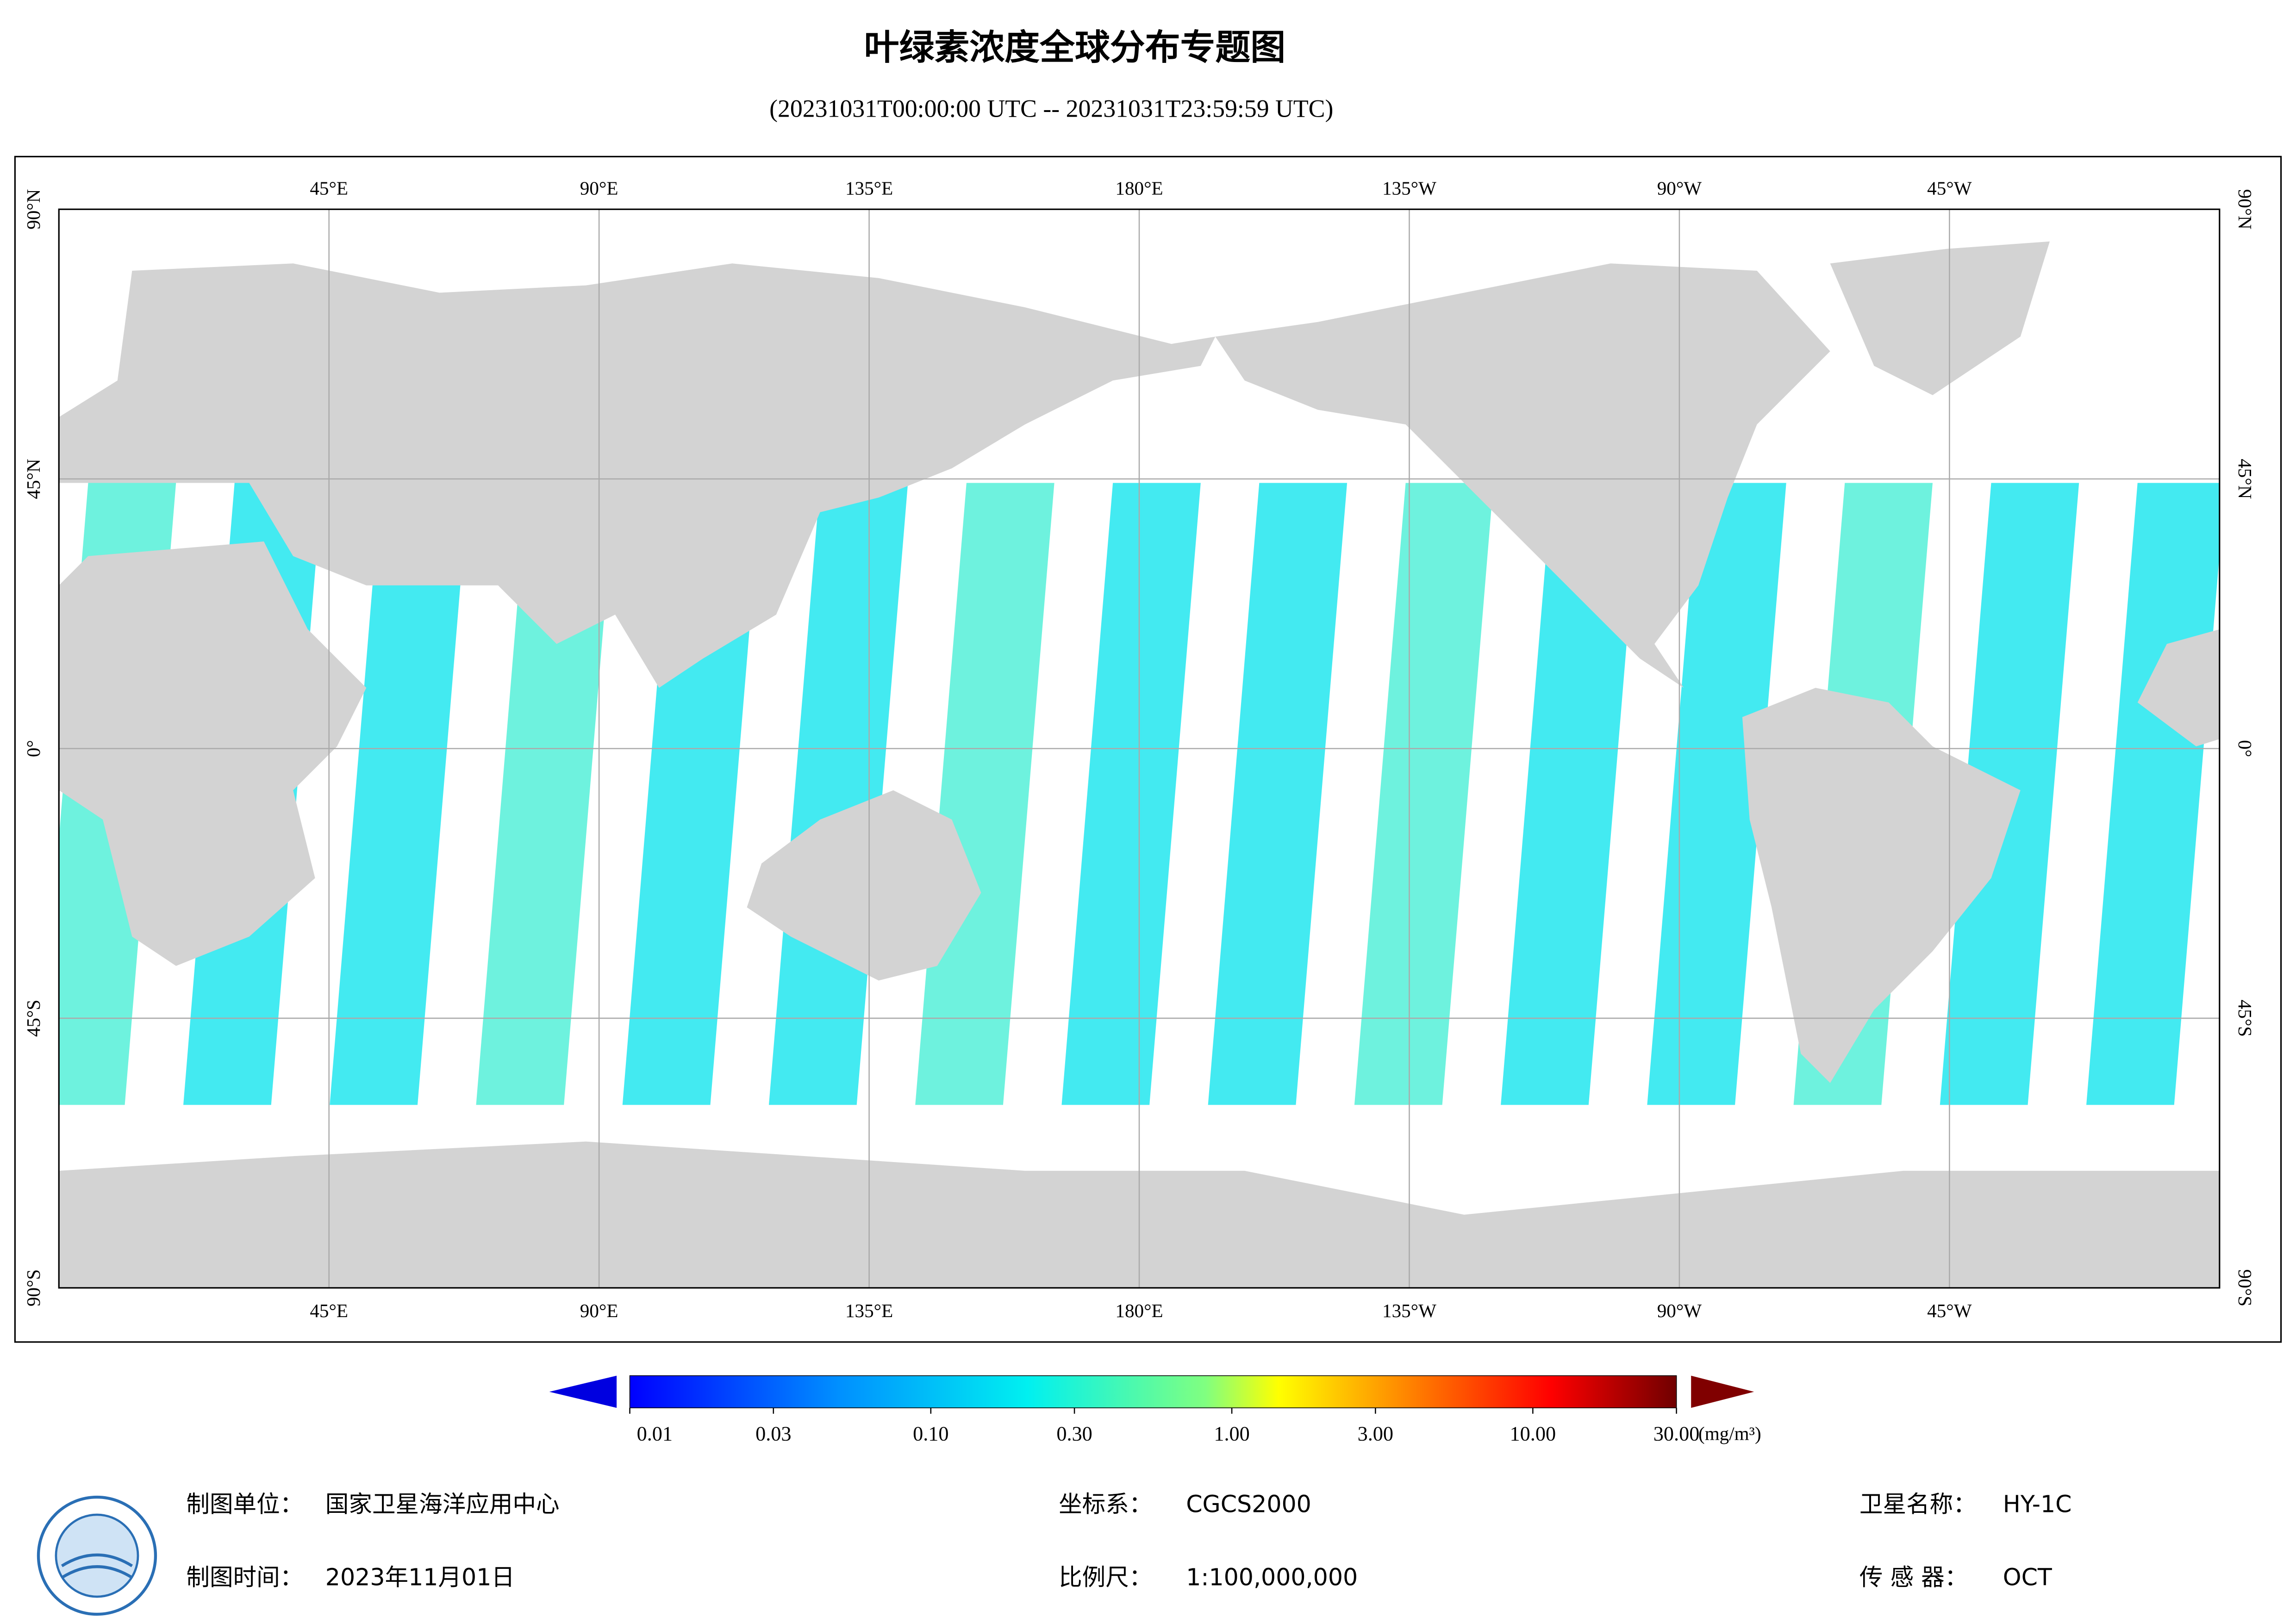 The image size is (2296, 1623). What do you see at coordinates (1231, 1433) in the screenshot?
I see `colorbar-tick-label: 1.00` at bounding box center [1231, 1433].